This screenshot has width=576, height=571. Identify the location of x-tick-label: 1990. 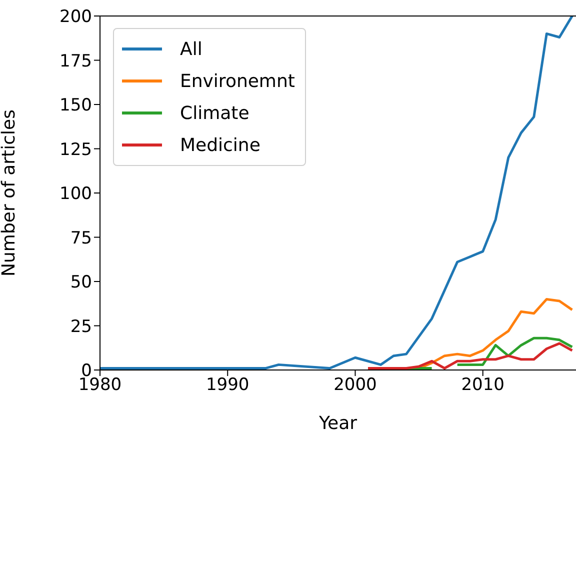
(228, 385).